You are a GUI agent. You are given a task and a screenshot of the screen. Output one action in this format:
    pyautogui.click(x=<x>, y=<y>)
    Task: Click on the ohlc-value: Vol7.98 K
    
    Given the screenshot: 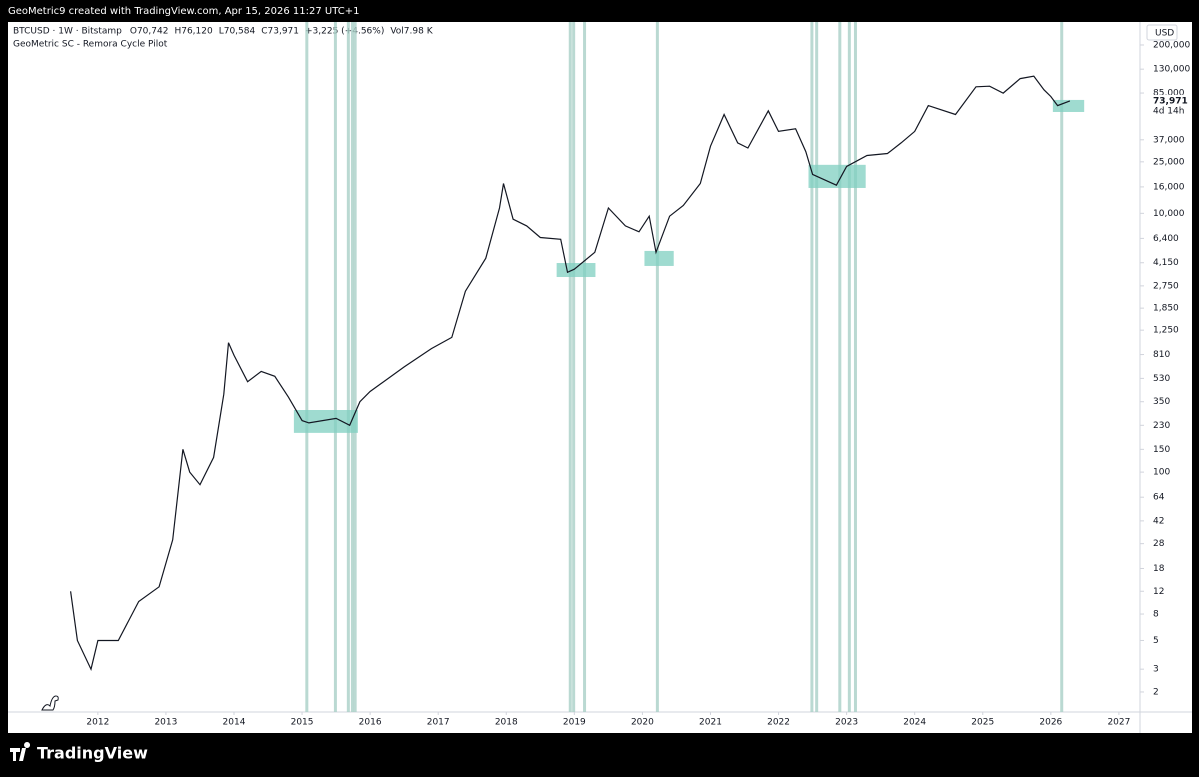 What is the action you would take?
    pyautogui.click(x=411, y=32)
    